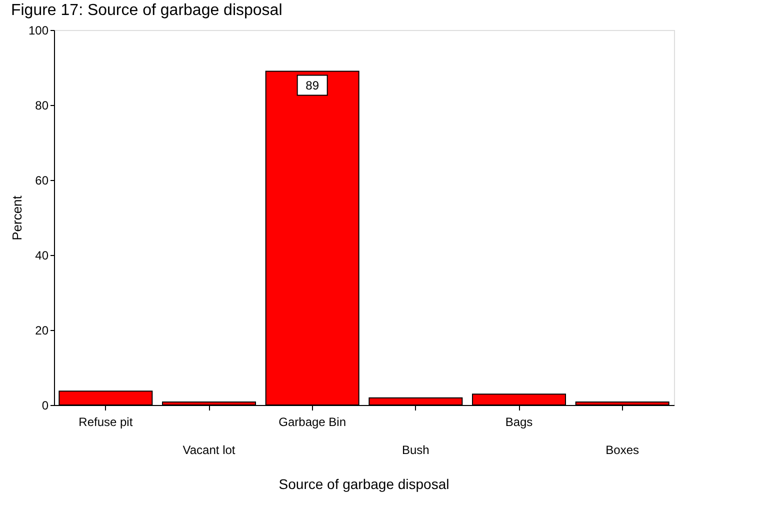 The width and height of the screenshot is (759, 531). What do you see at coordinates (38, 31) in the screenshot?
I see `y-tick-label: 100` at bounding box center [38, 31].